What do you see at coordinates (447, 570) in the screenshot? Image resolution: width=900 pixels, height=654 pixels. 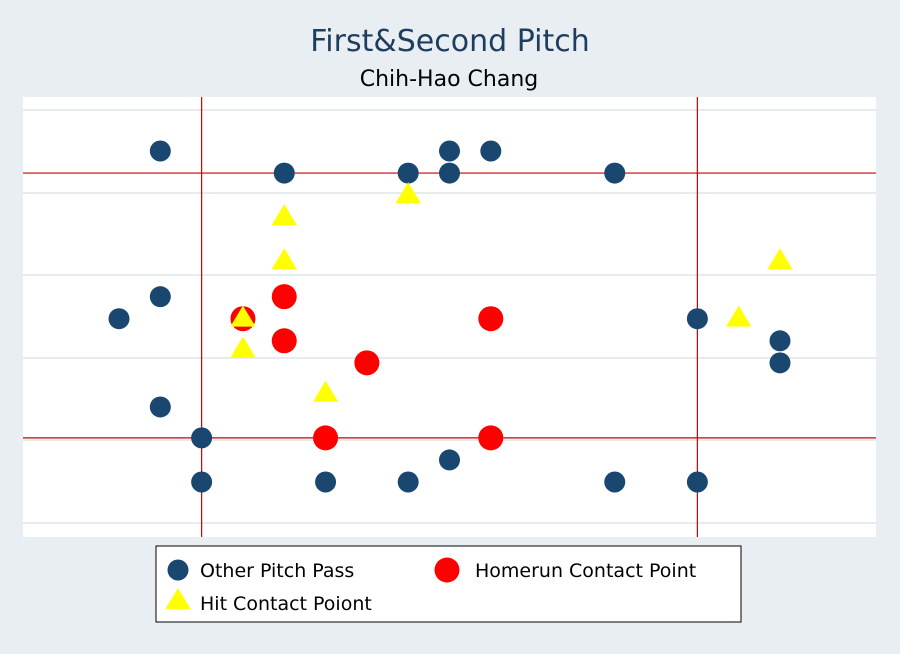 I see `legend-marker-homerun` at bounding box center [447, 570].